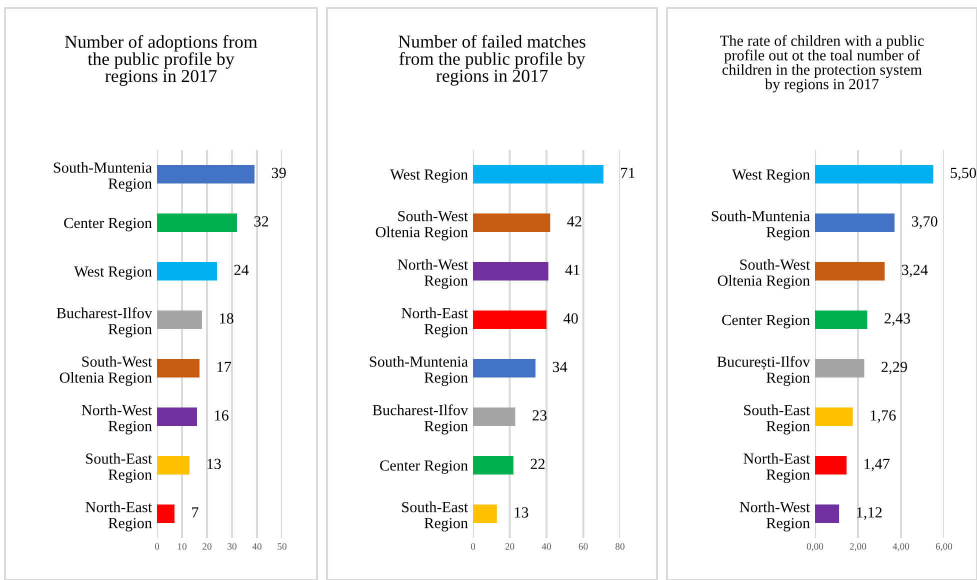 The width and height of the screenshot is (977, 580). Describe the element at coordinates (282, 546) in the screenshot. I see `x-tick-label: 50` at that location.